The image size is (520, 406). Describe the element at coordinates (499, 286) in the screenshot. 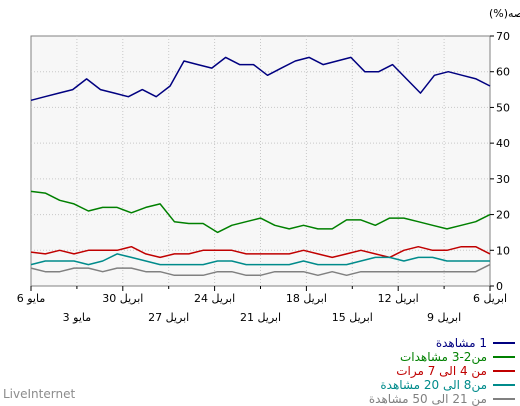

I see `y-tick-label: 0` at that location.